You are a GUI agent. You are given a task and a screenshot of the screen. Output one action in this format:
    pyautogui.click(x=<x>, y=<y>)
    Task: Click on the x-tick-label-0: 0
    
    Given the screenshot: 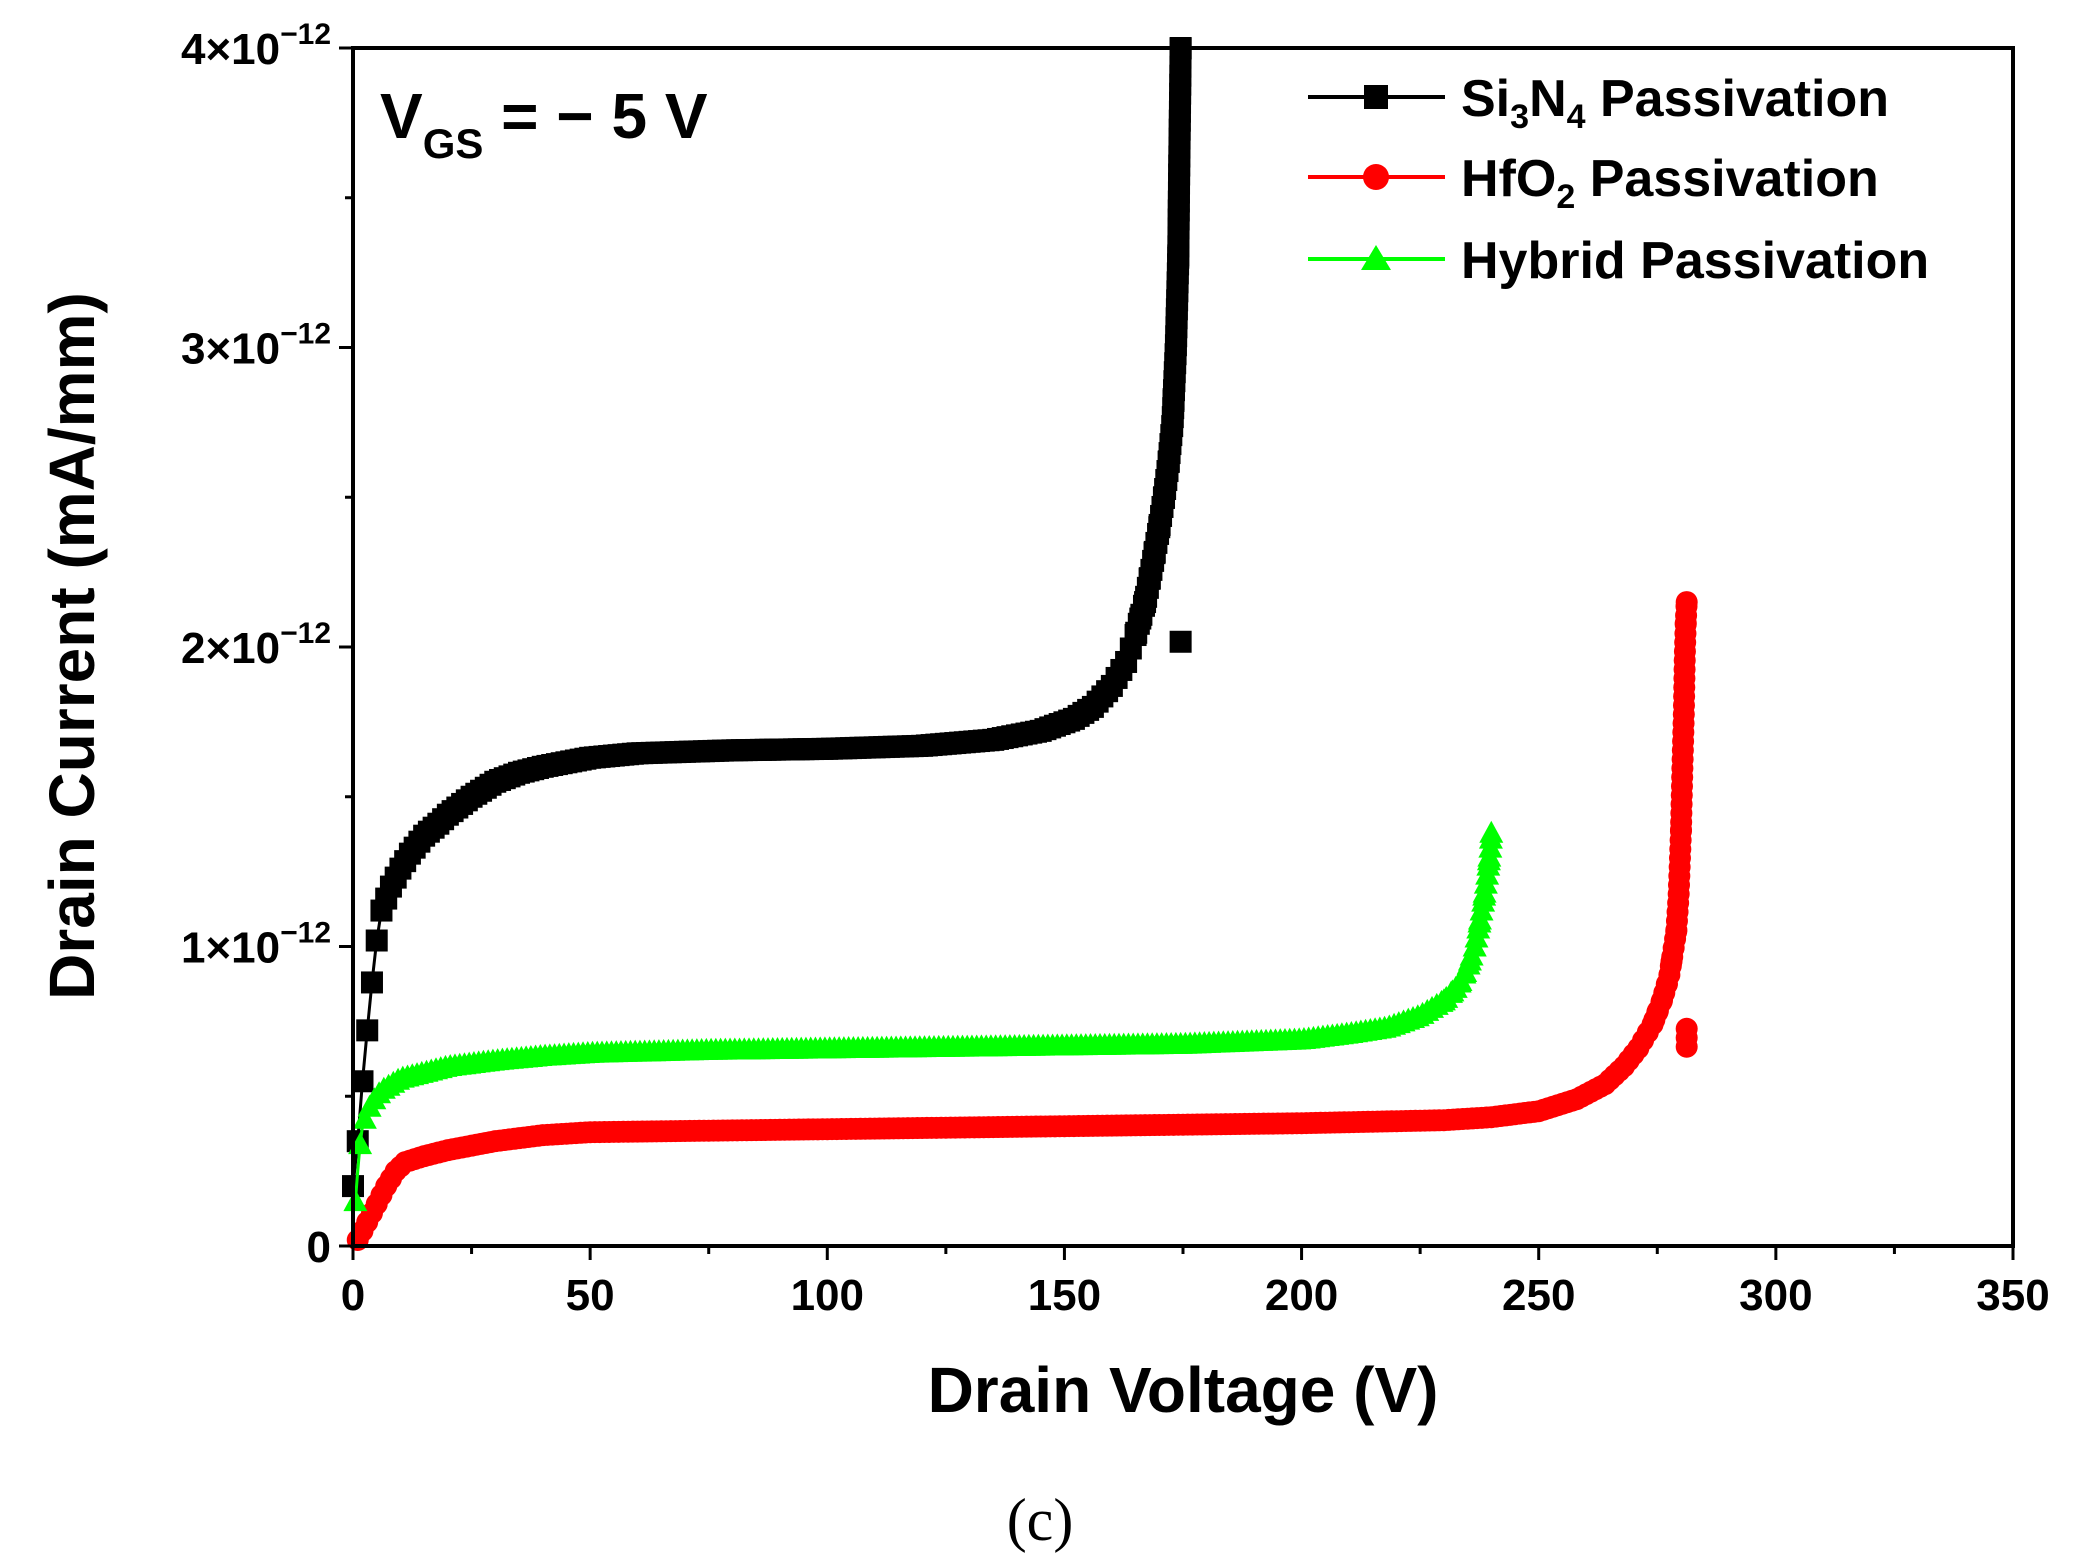 What is the action you would take?
    pyautogui.click(x=353, y=1295)
    